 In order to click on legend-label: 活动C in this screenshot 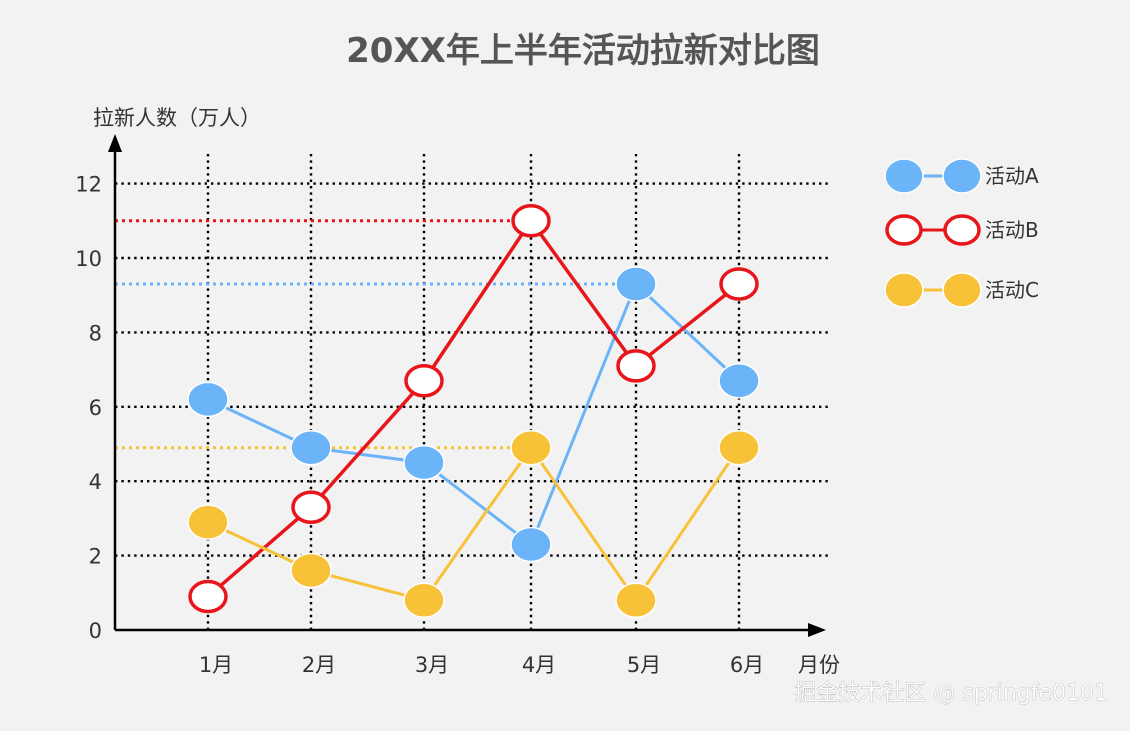, I will do `click(1012, 290)`.